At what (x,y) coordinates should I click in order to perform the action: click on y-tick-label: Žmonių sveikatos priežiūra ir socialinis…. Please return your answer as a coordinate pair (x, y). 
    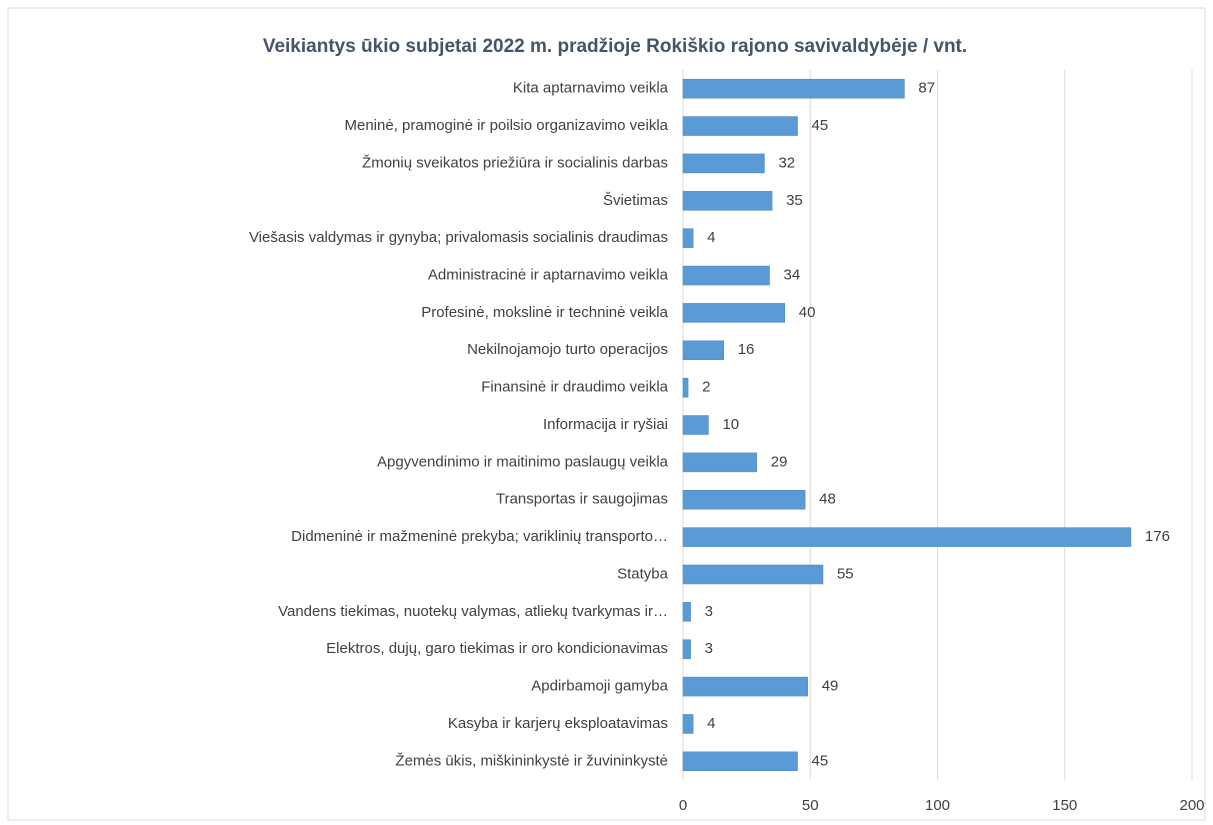
    Looking at the image, I should click on (515, 162).